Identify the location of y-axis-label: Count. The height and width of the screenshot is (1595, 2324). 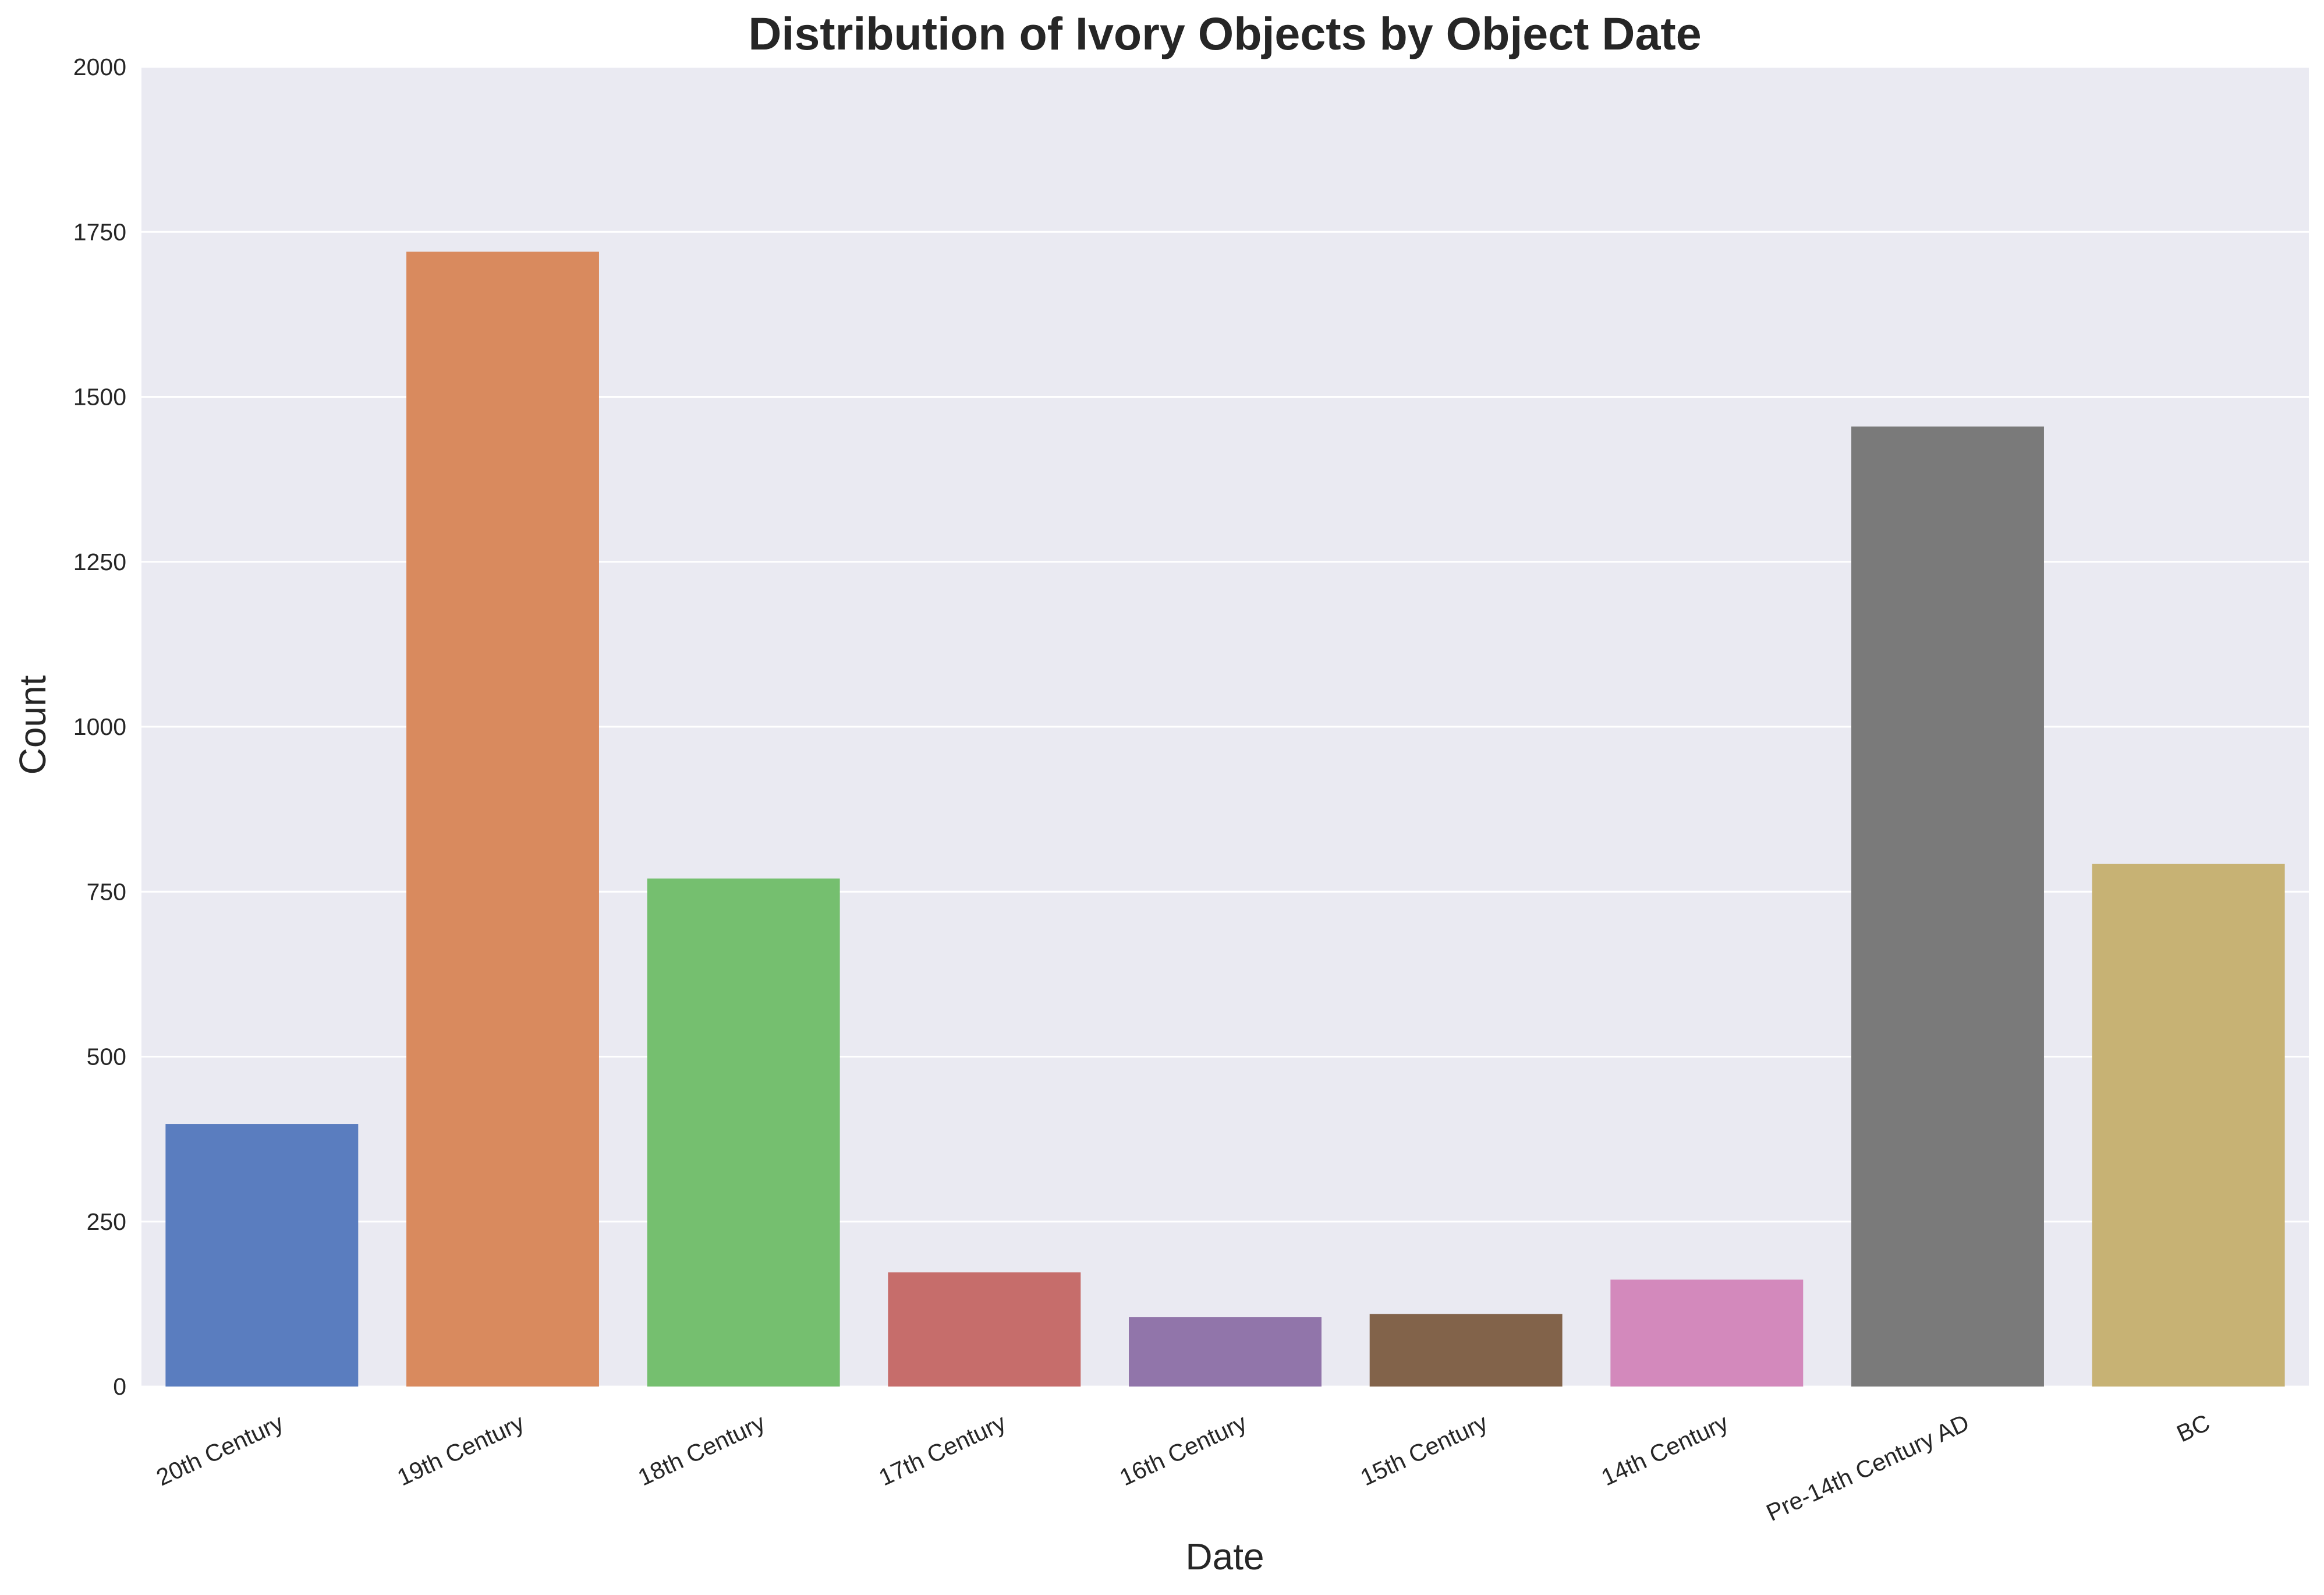
(33, 725).